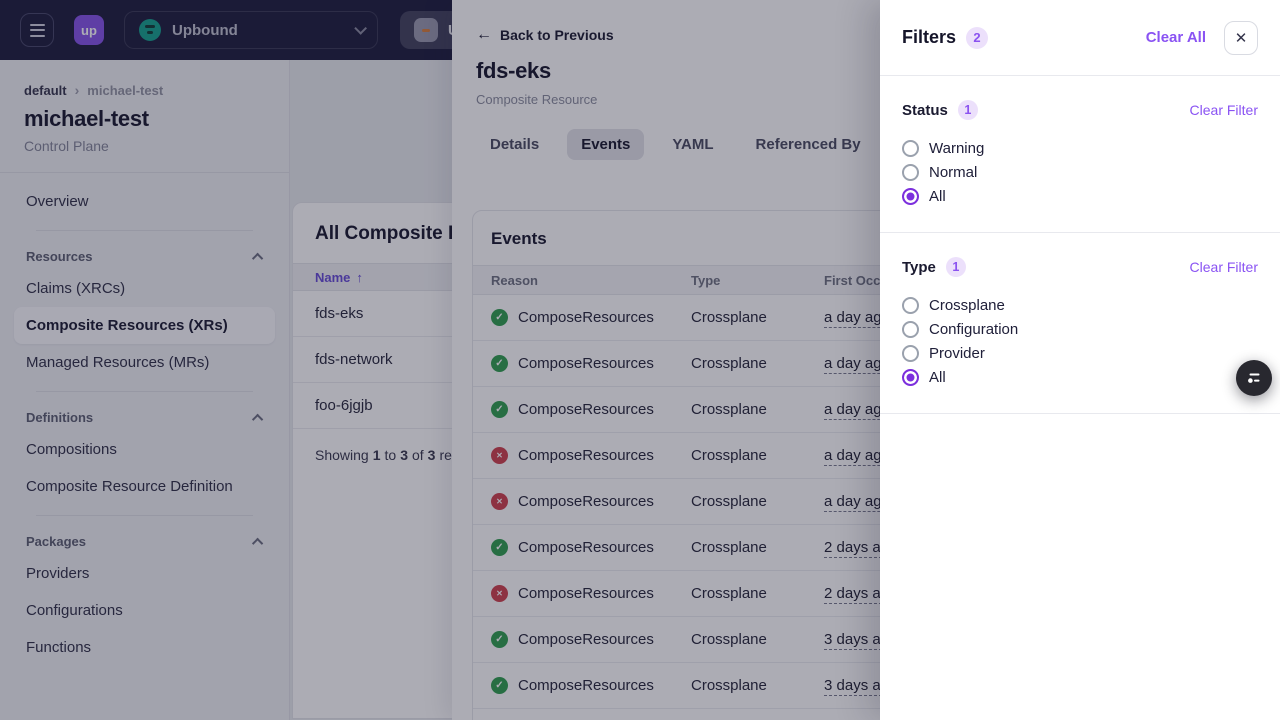  What do you see at coordinates (1080, 172) in the screenshot?
I see `radio-option-normal: Normal` at bounding box center [1080, 172].